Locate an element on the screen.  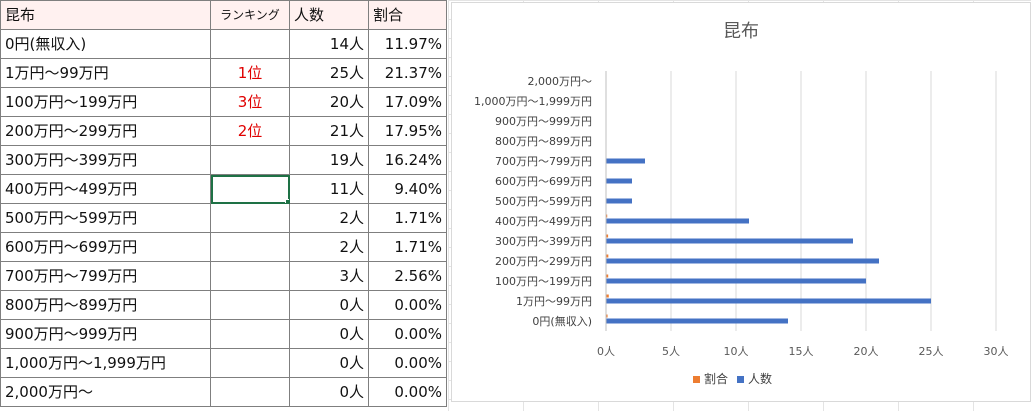
header-cell: 昆布 is located at coordinates (105, 15).